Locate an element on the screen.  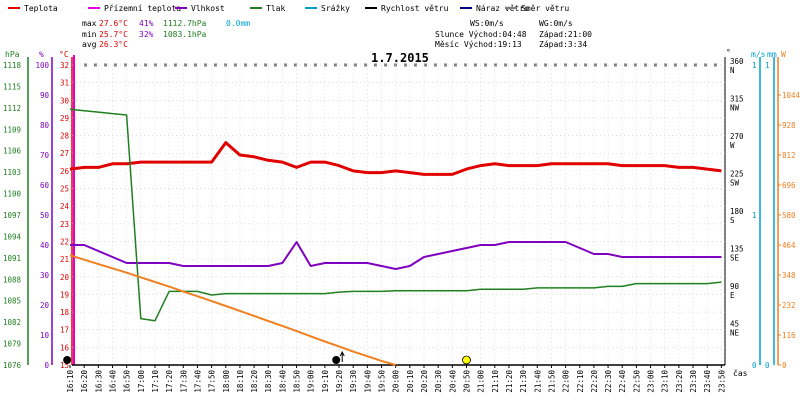
x-tick-label: 21:00 is located at coordinates (481, 381).